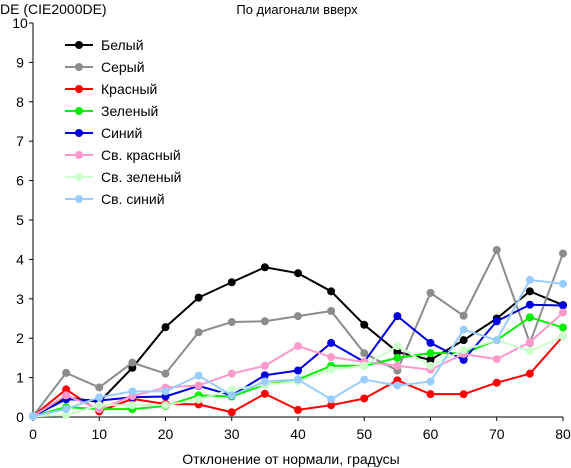  What do you see at coordinates (133, 199) in the screenshot?
I see `legend-label: Св. синий` at bounding box center [133, 199].